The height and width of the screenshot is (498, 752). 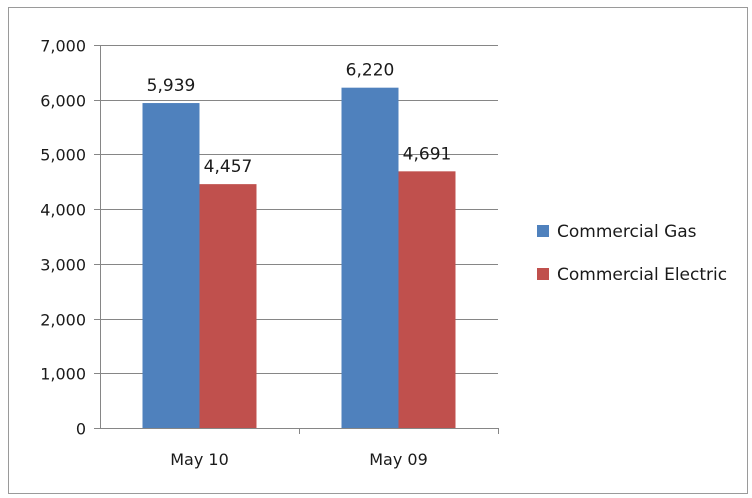 What do you see at coordinates (63, 210) in the screenshot?
I see `y-tick-label: 4,000` at bounding box center [63, 210].